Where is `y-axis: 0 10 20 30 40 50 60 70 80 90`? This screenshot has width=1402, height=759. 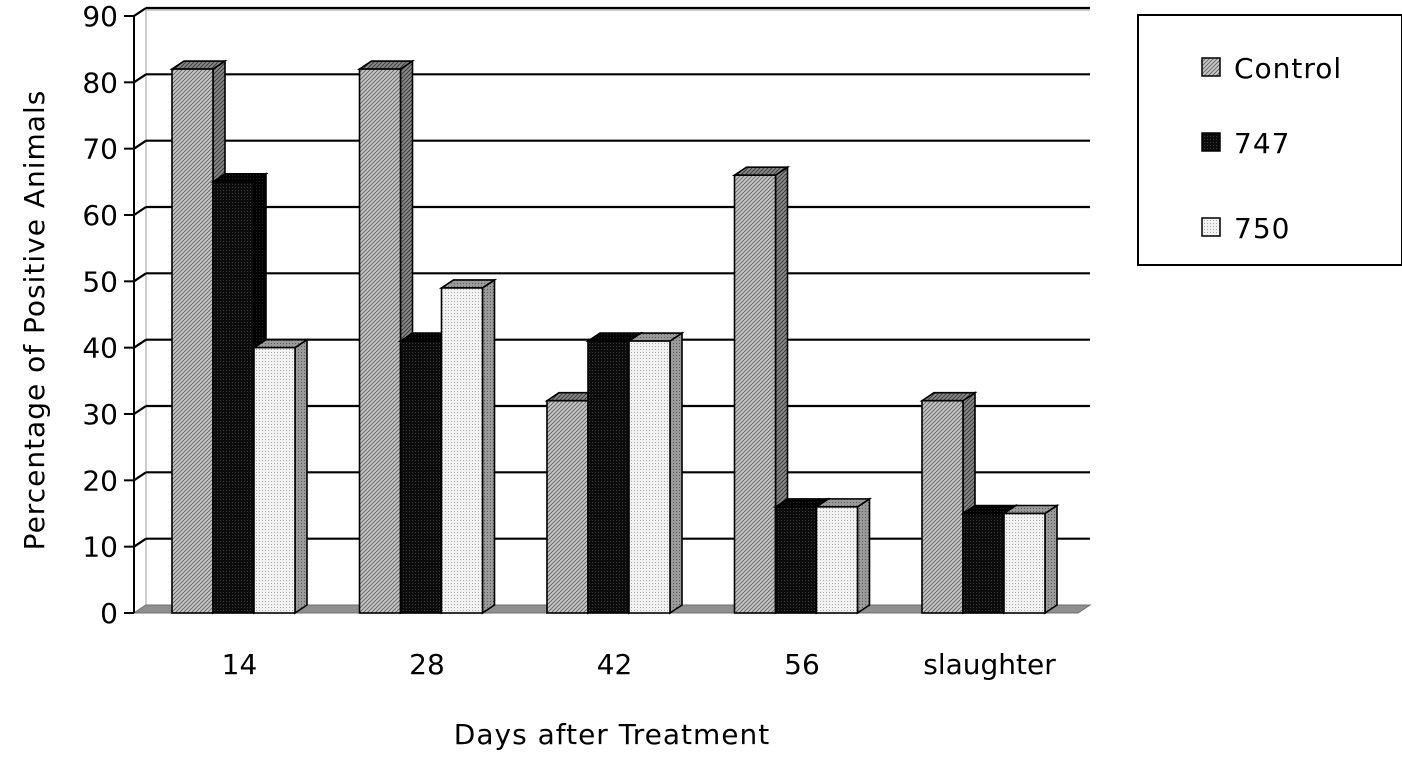 y-axis: 0 10 20 30 40 50 60 70 80 90 is located at coordinates (108, 315).